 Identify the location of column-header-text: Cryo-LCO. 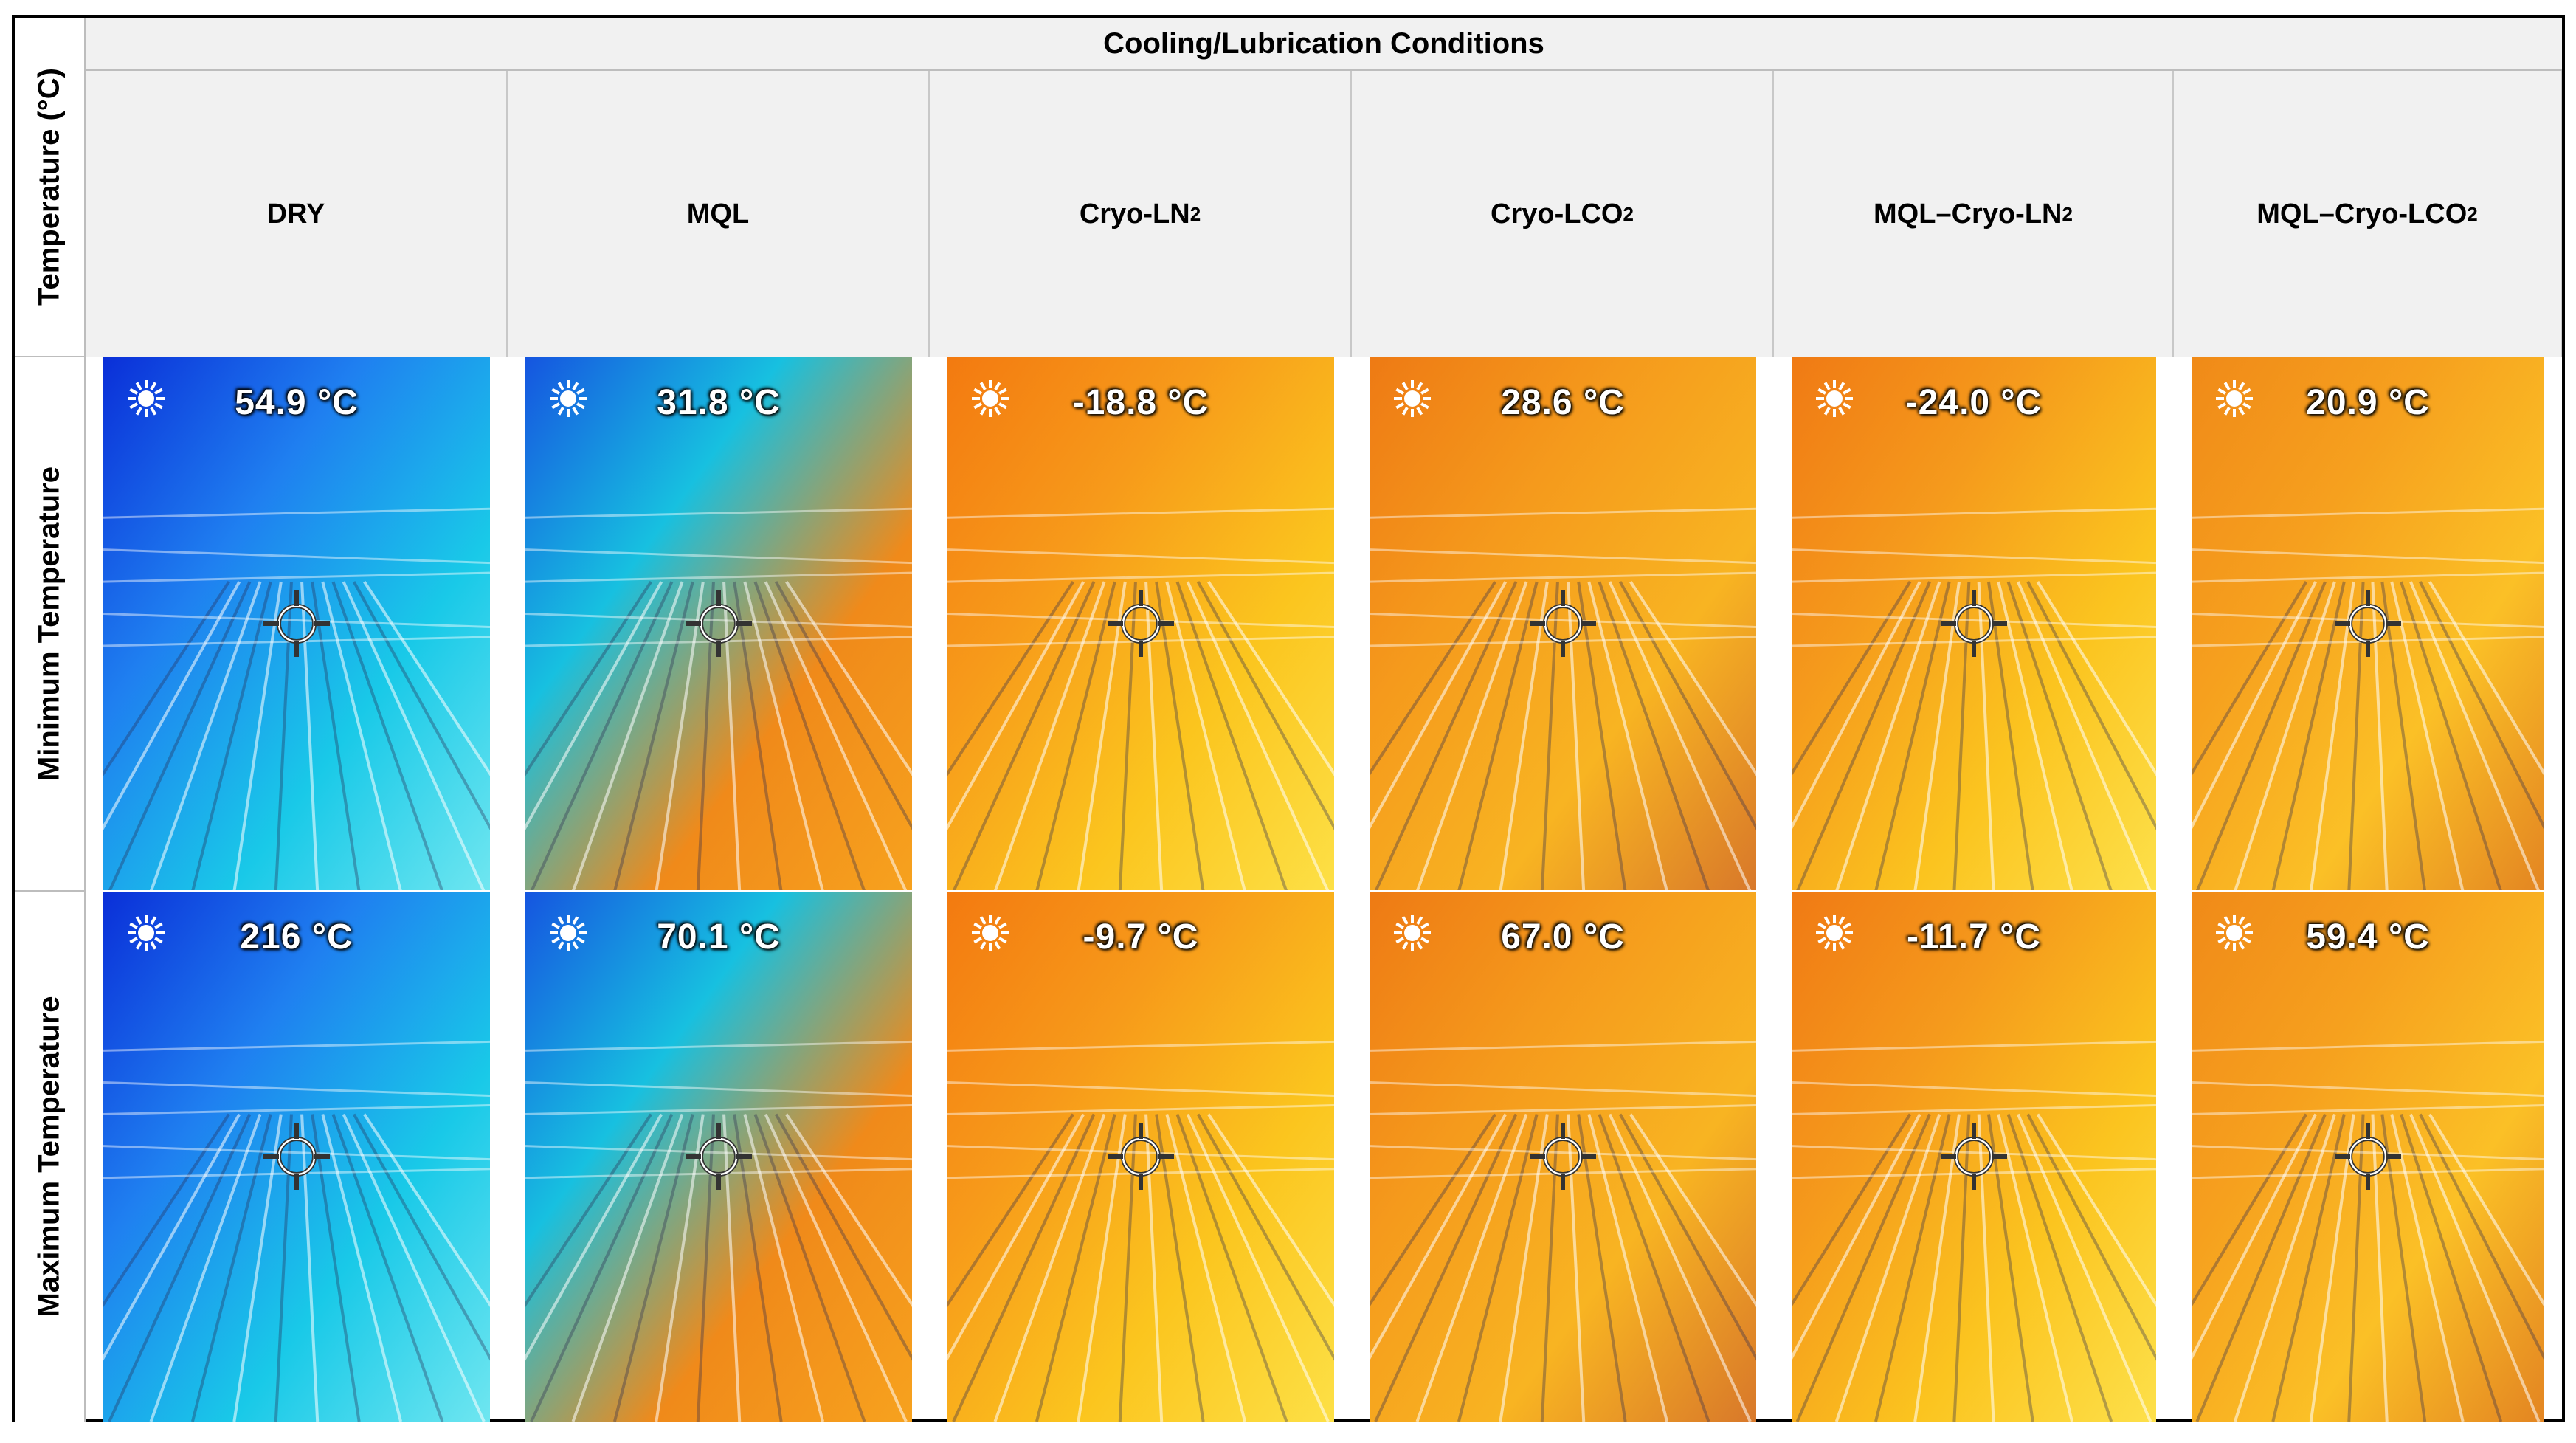
(1557, 214).